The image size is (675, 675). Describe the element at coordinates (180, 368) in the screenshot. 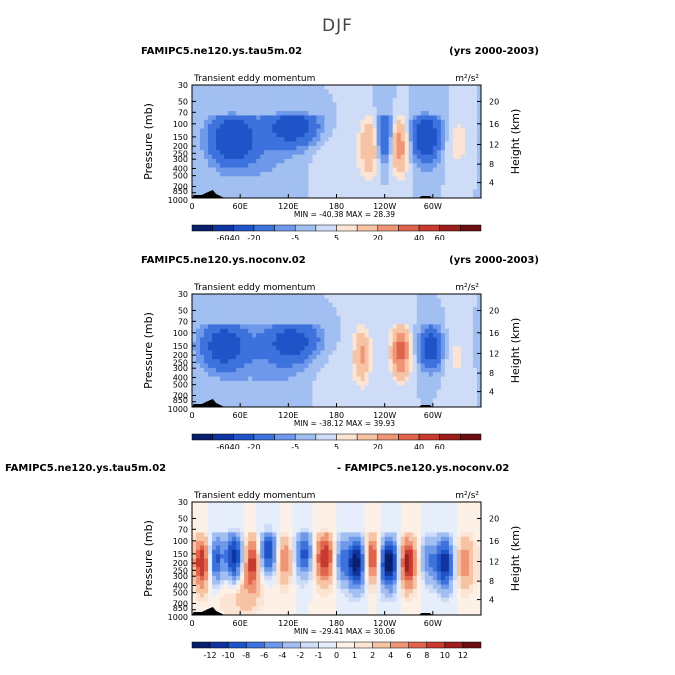

I see `y-tick-label: 300` at that location.